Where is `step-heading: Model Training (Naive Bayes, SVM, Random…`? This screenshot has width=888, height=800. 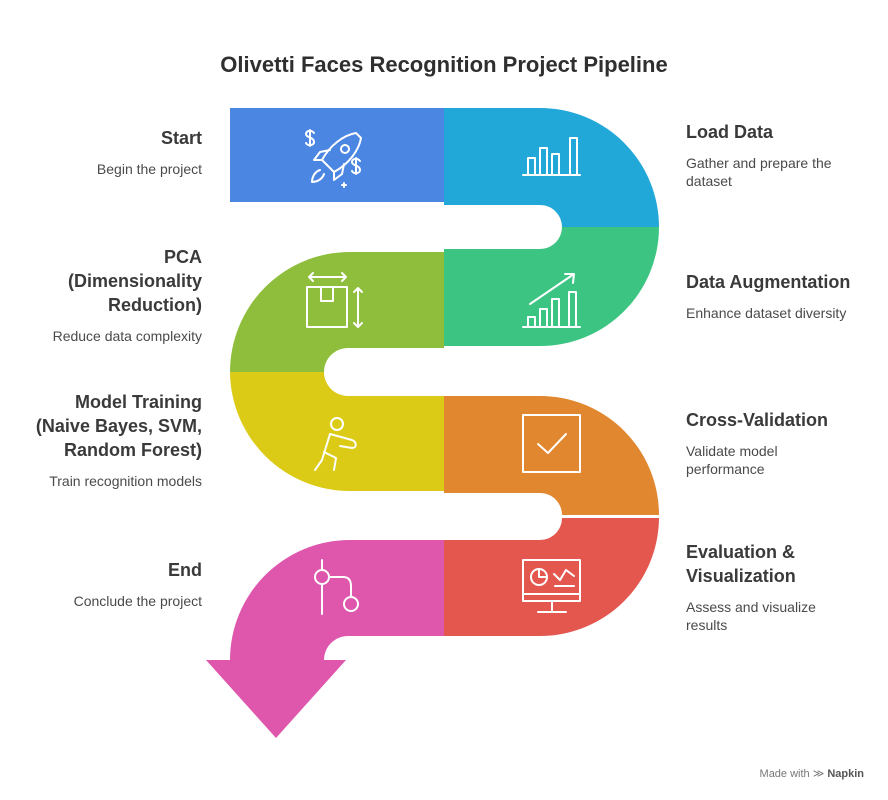 step-heading: Model Training (Naive Bayes, SVM, Random… is located at coordinates (118, 426).